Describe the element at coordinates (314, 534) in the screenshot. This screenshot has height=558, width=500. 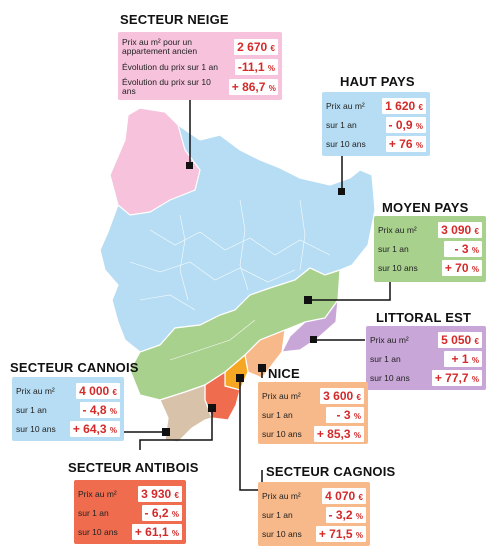
I see `row-cagnois-10ans: sur 10 ans + 71,5 %` at that location.